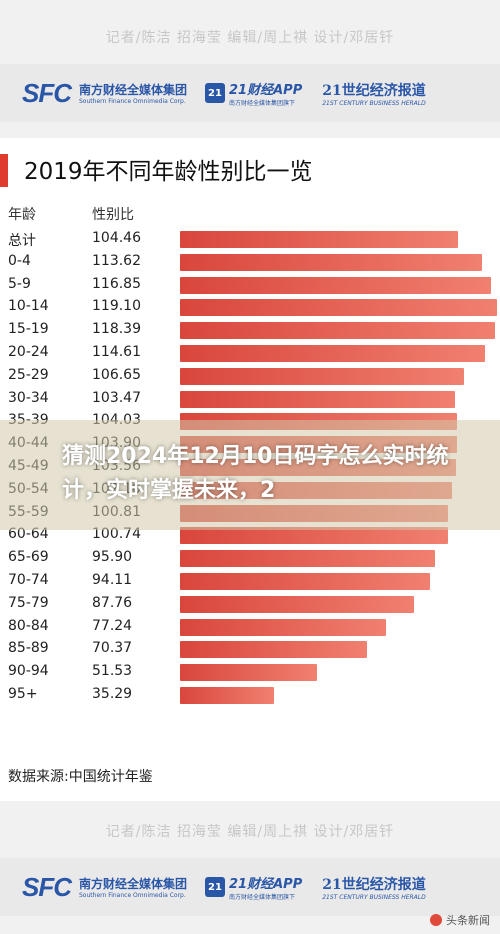  Describe the element at coordinates (28, 557) in the screenshot. I see `age-label: 65-69` at that location.